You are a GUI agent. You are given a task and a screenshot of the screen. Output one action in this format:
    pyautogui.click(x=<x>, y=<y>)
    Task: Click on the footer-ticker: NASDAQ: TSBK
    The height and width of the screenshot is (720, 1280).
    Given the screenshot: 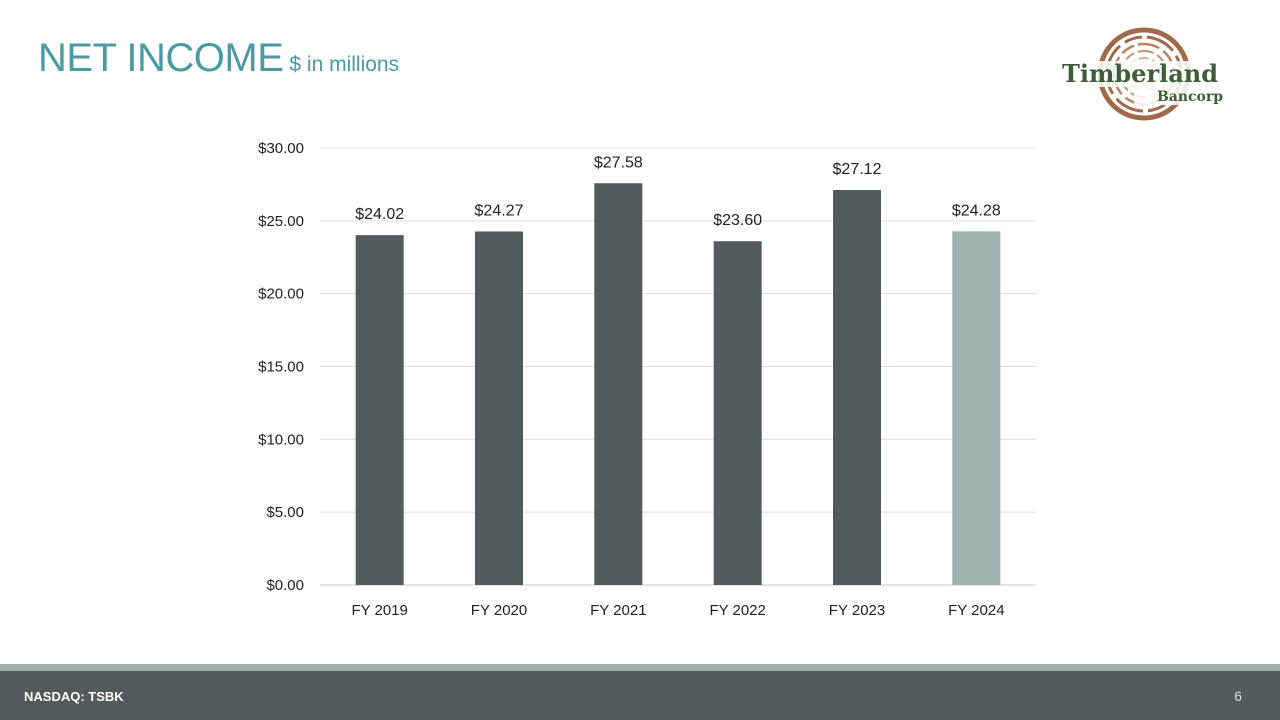 What is the action you would take?
    pyautogui.click(x=74, y=696)
    